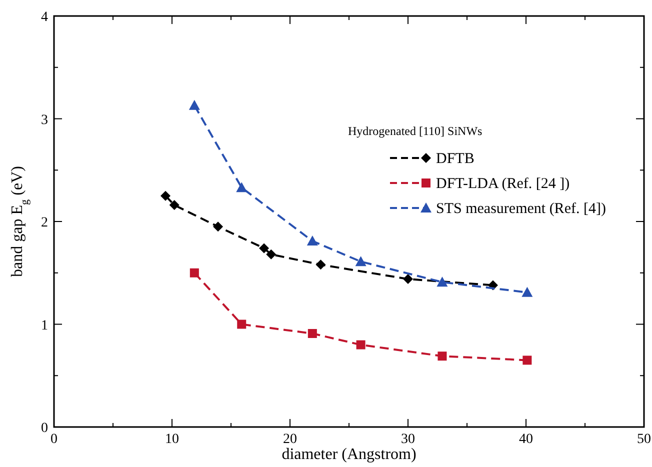  What do you see at coordinates (44, 326) in the screenshot?
I see `y-tick-label: 1` at bounding box center [44, 326].